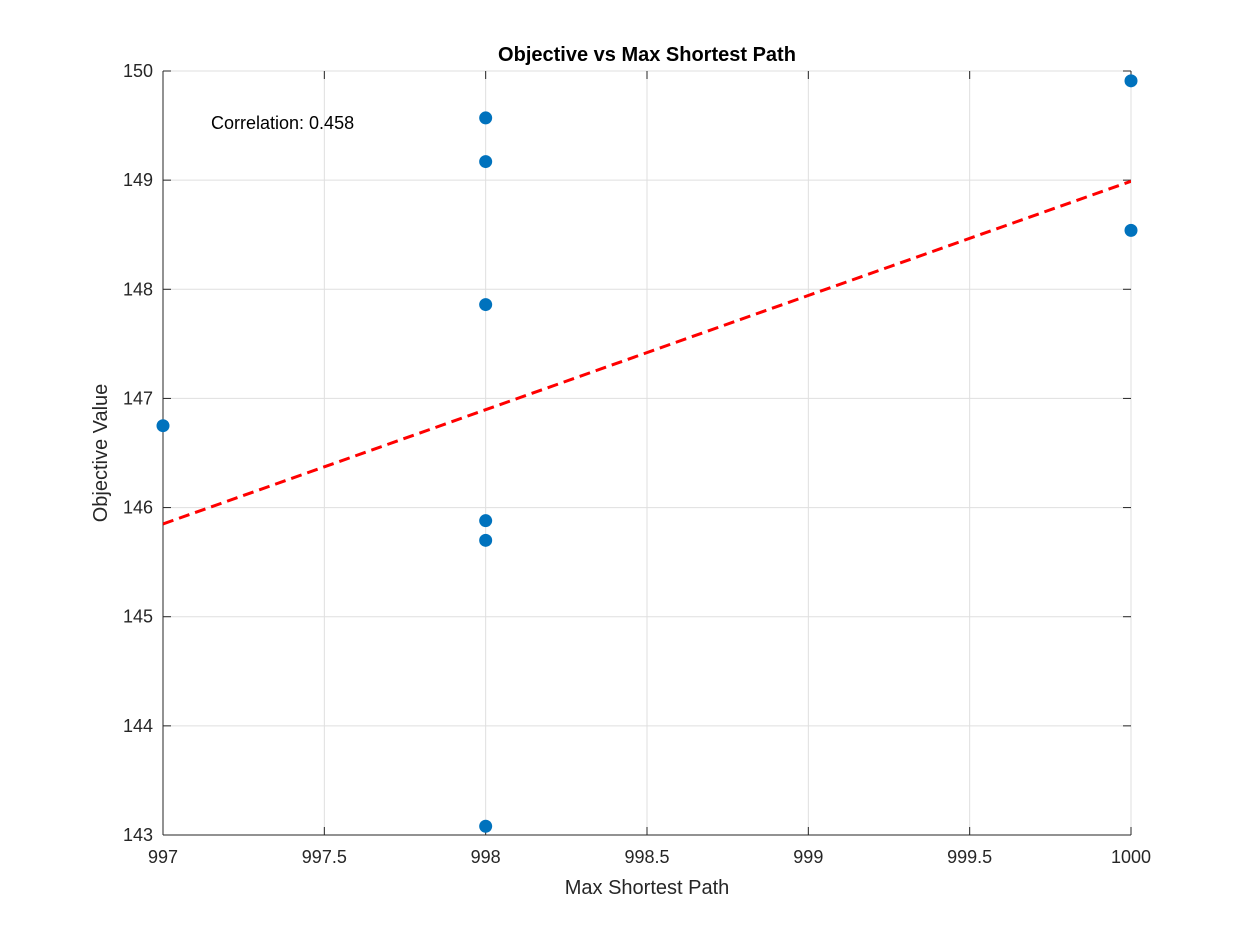 The image size is (1250, 938). I want to click on chart-title: Objective vs Max Shortest Path, so click(647, 55).